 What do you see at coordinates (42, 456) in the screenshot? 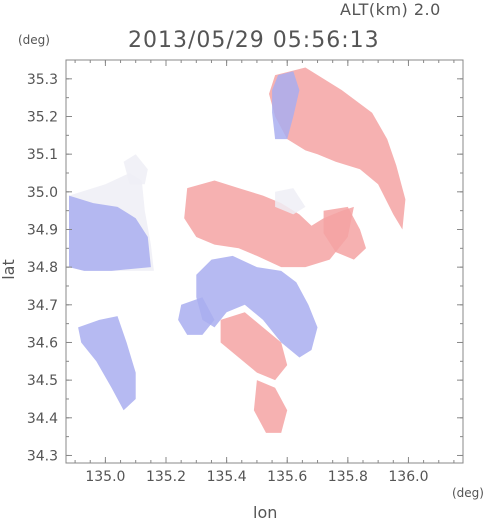
I see `y-tick-label: 34.3` at bounding box center [42, 456].